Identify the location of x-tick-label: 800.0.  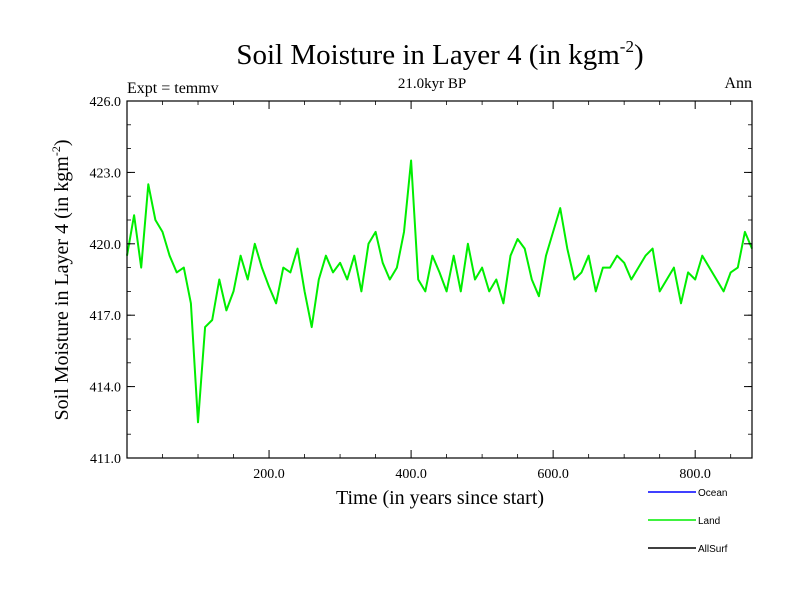
(695, 474).